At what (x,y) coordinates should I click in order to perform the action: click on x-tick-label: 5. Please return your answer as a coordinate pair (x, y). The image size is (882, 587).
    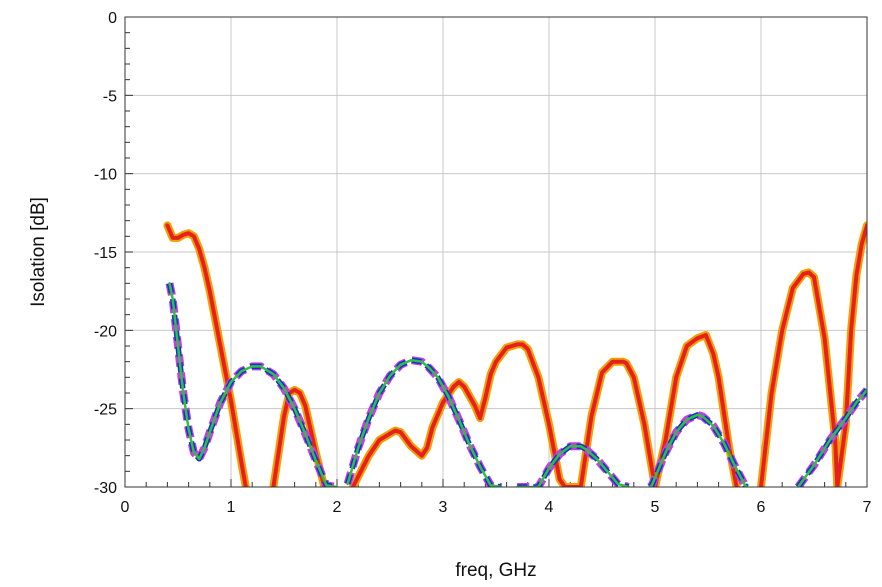
    Looking at the image, I should click on (655, 507).